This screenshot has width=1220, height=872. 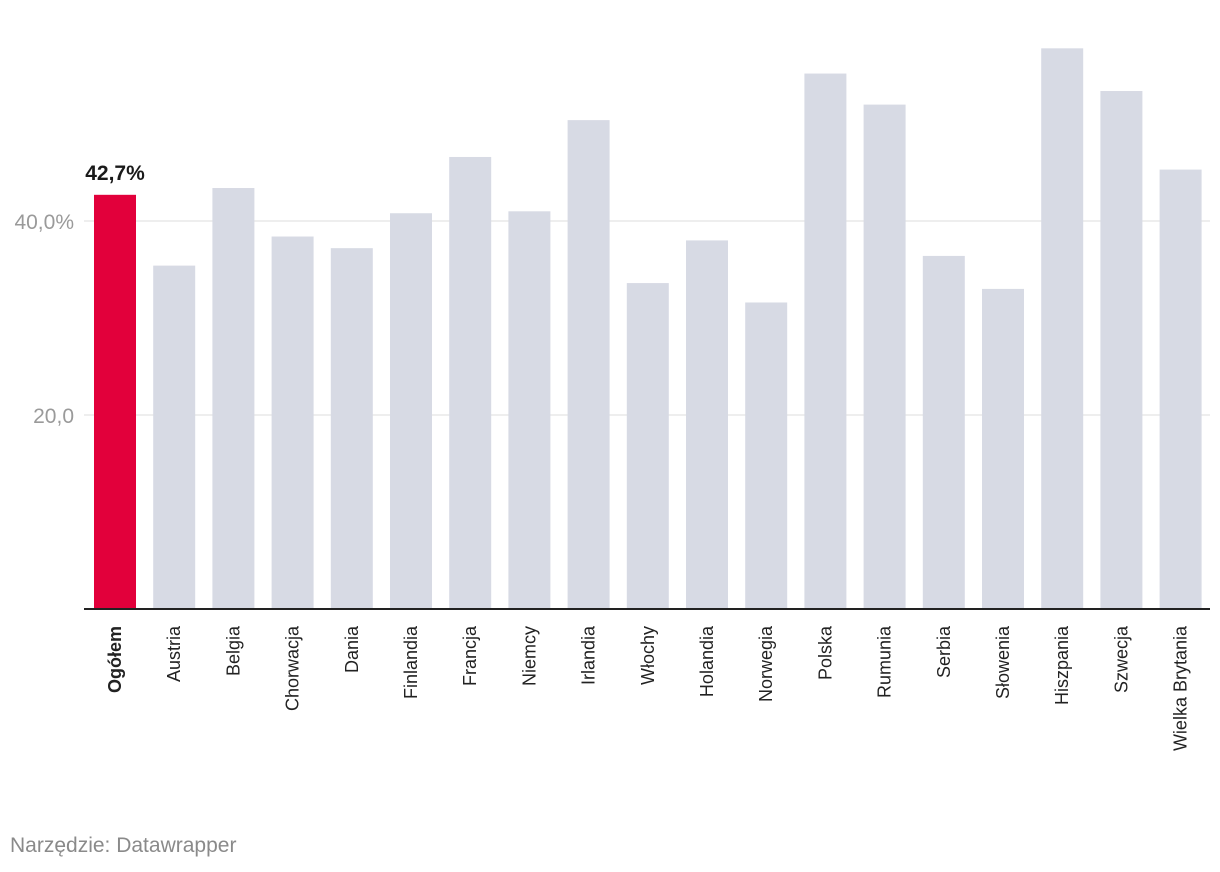 What do you see at coordinates (53, 416) in the screenshot?
I see `y-tick-label: 20,0` at bounding box center [53, 416].